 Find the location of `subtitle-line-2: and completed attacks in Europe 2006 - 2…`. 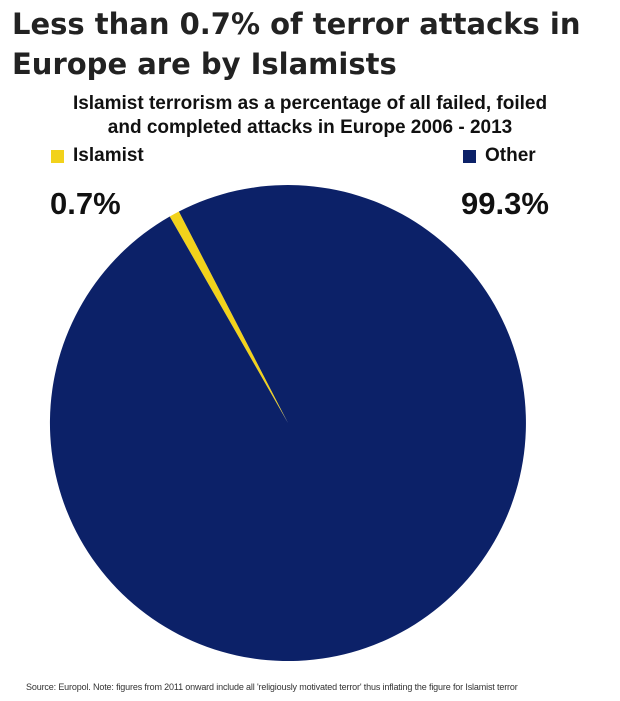

subtitle-line-2: and completed attacks in Europe 2006 - 2… is located at coordinates (310, 127).